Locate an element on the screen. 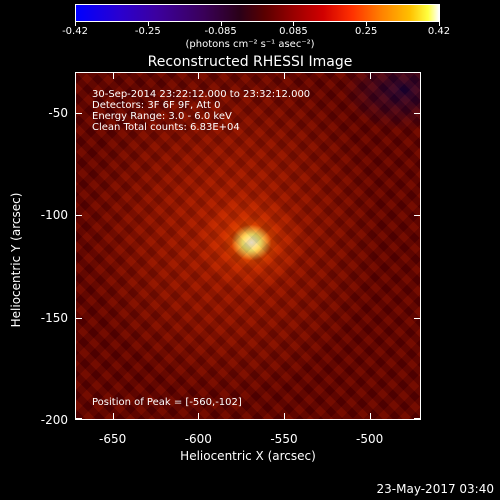  colorbar is located at coordinates (257, 13).